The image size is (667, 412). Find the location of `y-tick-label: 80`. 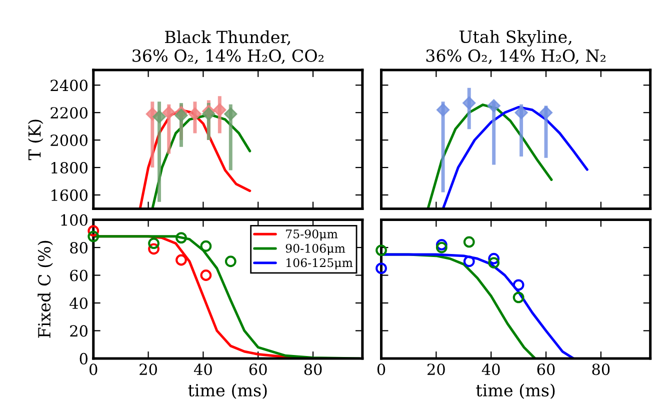

y-tick-label: 80 is located at coordinates (79, 248).